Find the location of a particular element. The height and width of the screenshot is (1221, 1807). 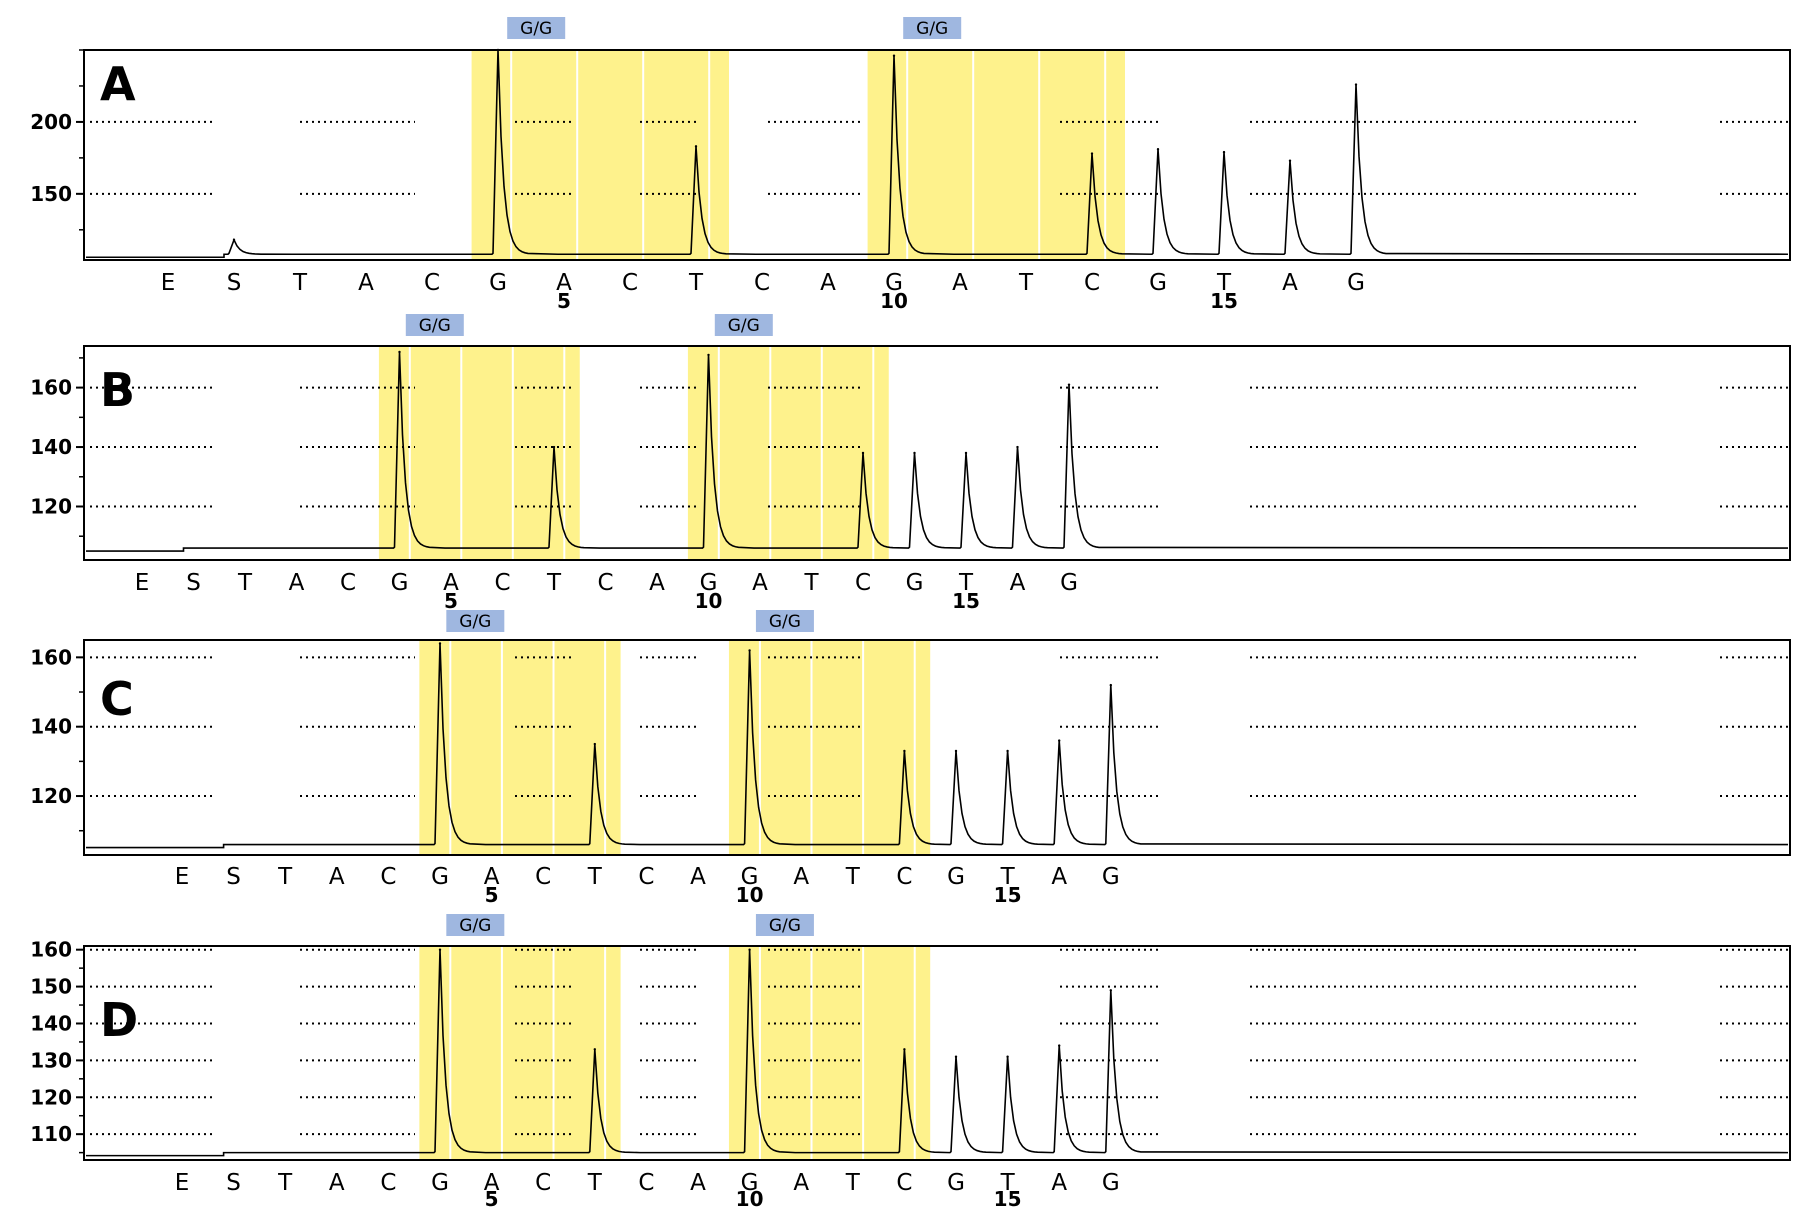

panel-label: D is located at coordinates (119, 1020).